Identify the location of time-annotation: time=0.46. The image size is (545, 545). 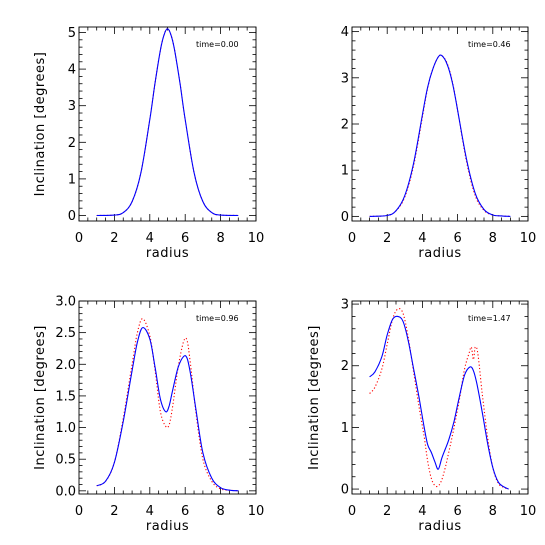
(489, 44).